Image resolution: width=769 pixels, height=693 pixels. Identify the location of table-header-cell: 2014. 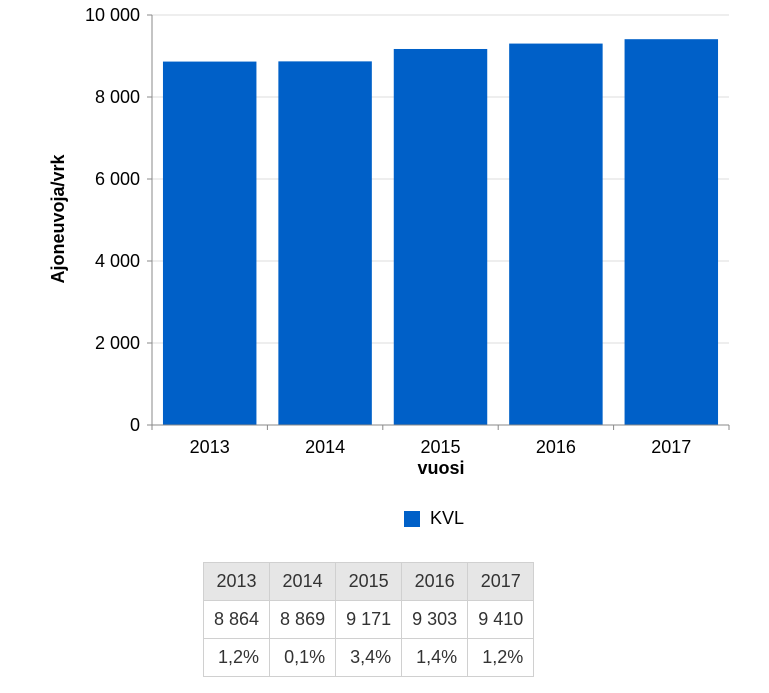
(303, 581).